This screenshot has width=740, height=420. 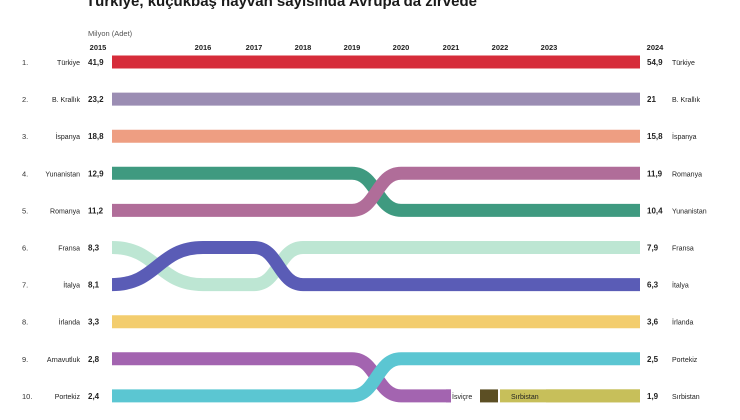 What do you see at coordinates (96, 210) in the screenshot?
I see `left-value-label: 11,2` at bounding box center [96, 210].